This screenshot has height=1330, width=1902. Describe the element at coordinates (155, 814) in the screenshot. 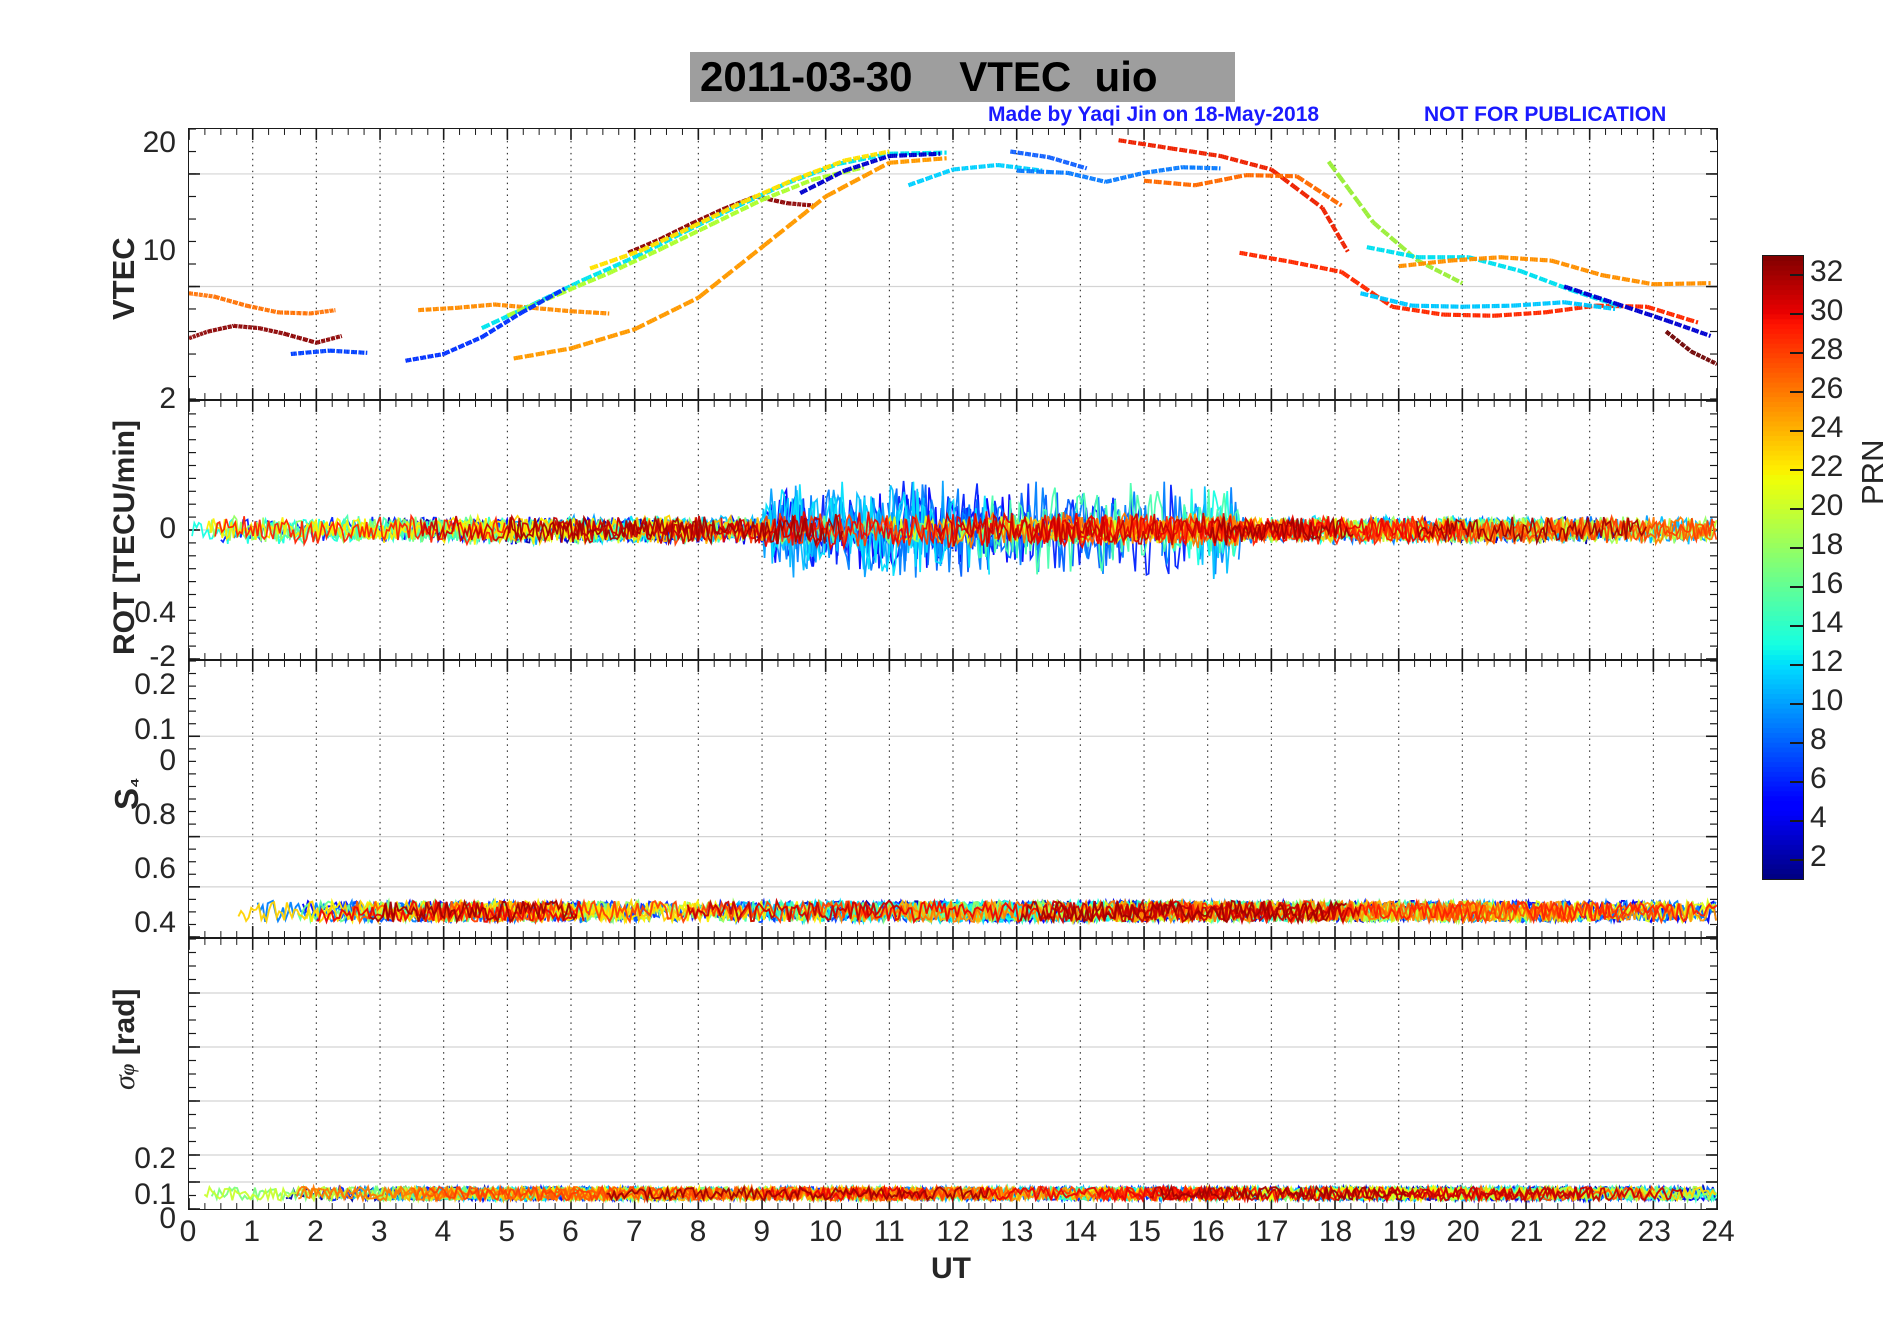

I see `sigma-ytick-08: 0.8` at that location.